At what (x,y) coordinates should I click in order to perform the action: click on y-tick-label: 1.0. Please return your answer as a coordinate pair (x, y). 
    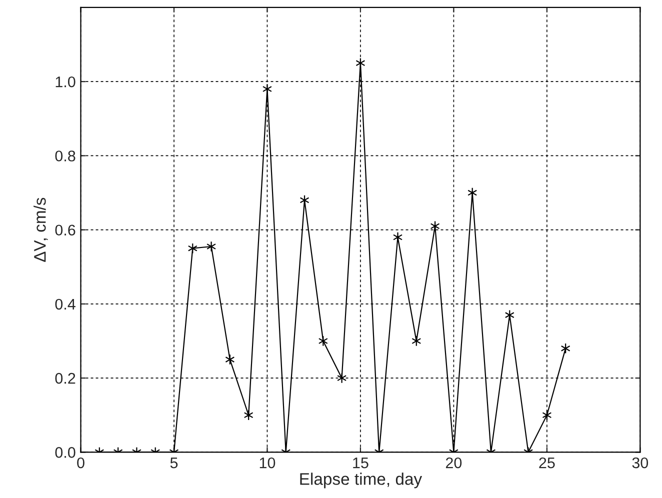
    Looking at the image, I should click on (66, 82).